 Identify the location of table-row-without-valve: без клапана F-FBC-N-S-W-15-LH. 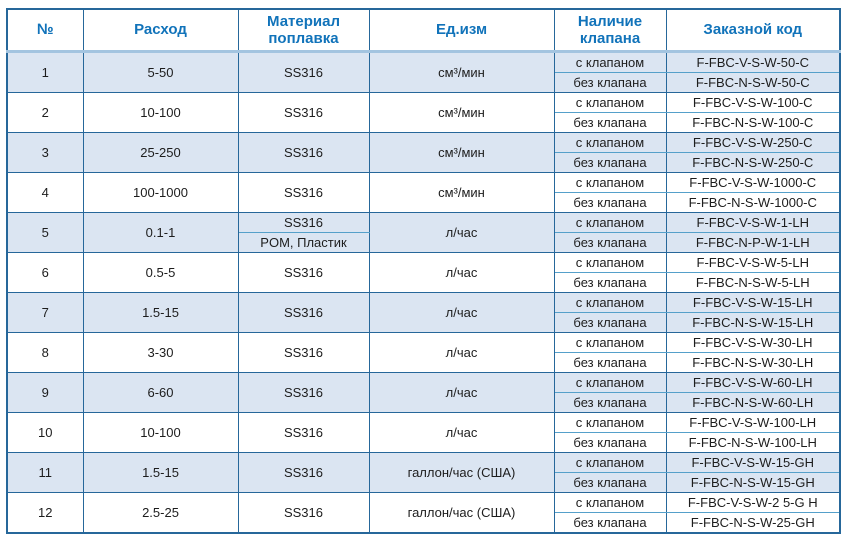
(424, 322).